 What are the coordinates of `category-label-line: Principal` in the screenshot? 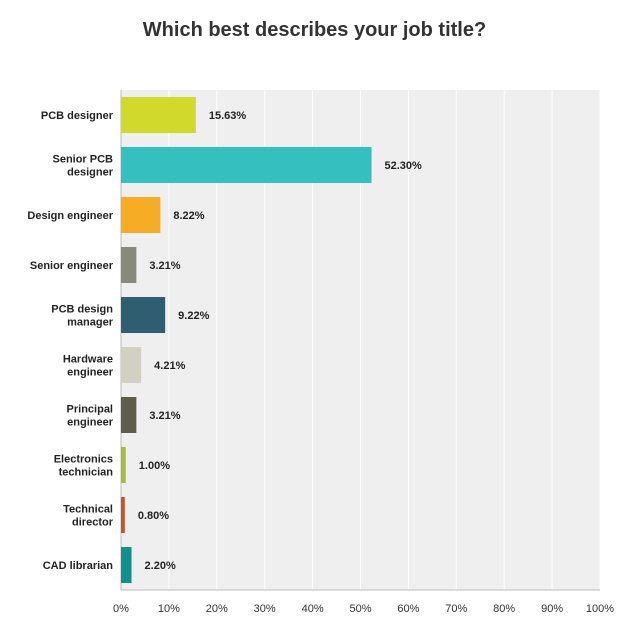 It's located at (90, 410).